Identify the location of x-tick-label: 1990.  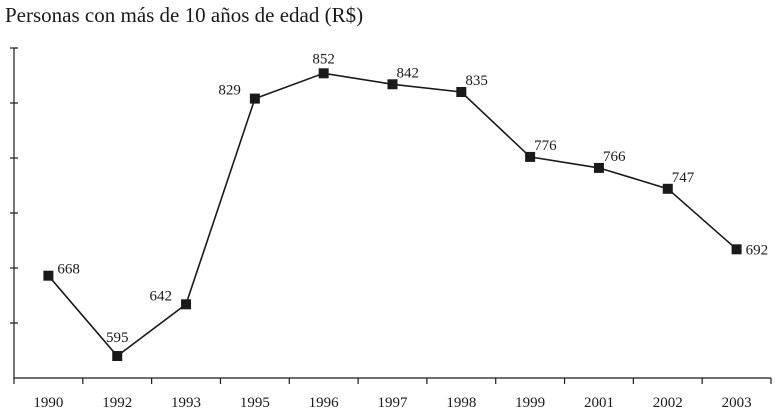
(48, 403).